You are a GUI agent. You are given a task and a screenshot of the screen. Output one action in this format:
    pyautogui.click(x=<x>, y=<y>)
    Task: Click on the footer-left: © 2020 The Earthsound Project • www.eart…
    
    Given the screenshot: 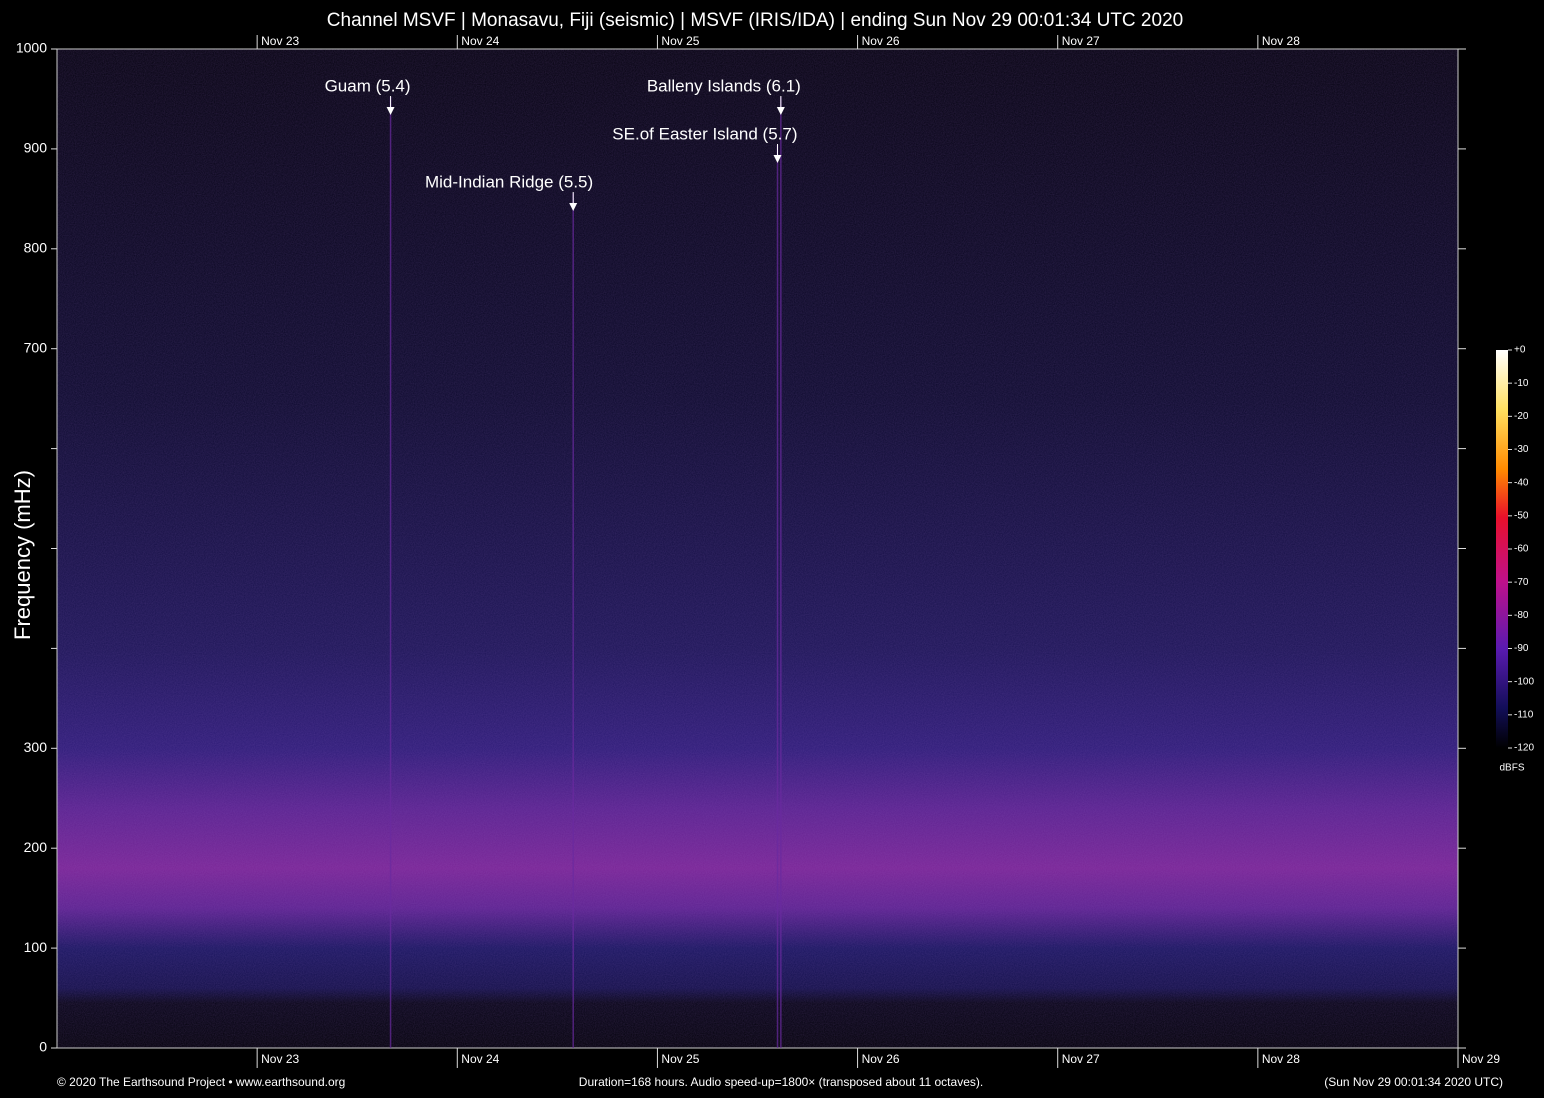 What is the action you would take?
    pyautogui.click(x=201, y=1082)
    